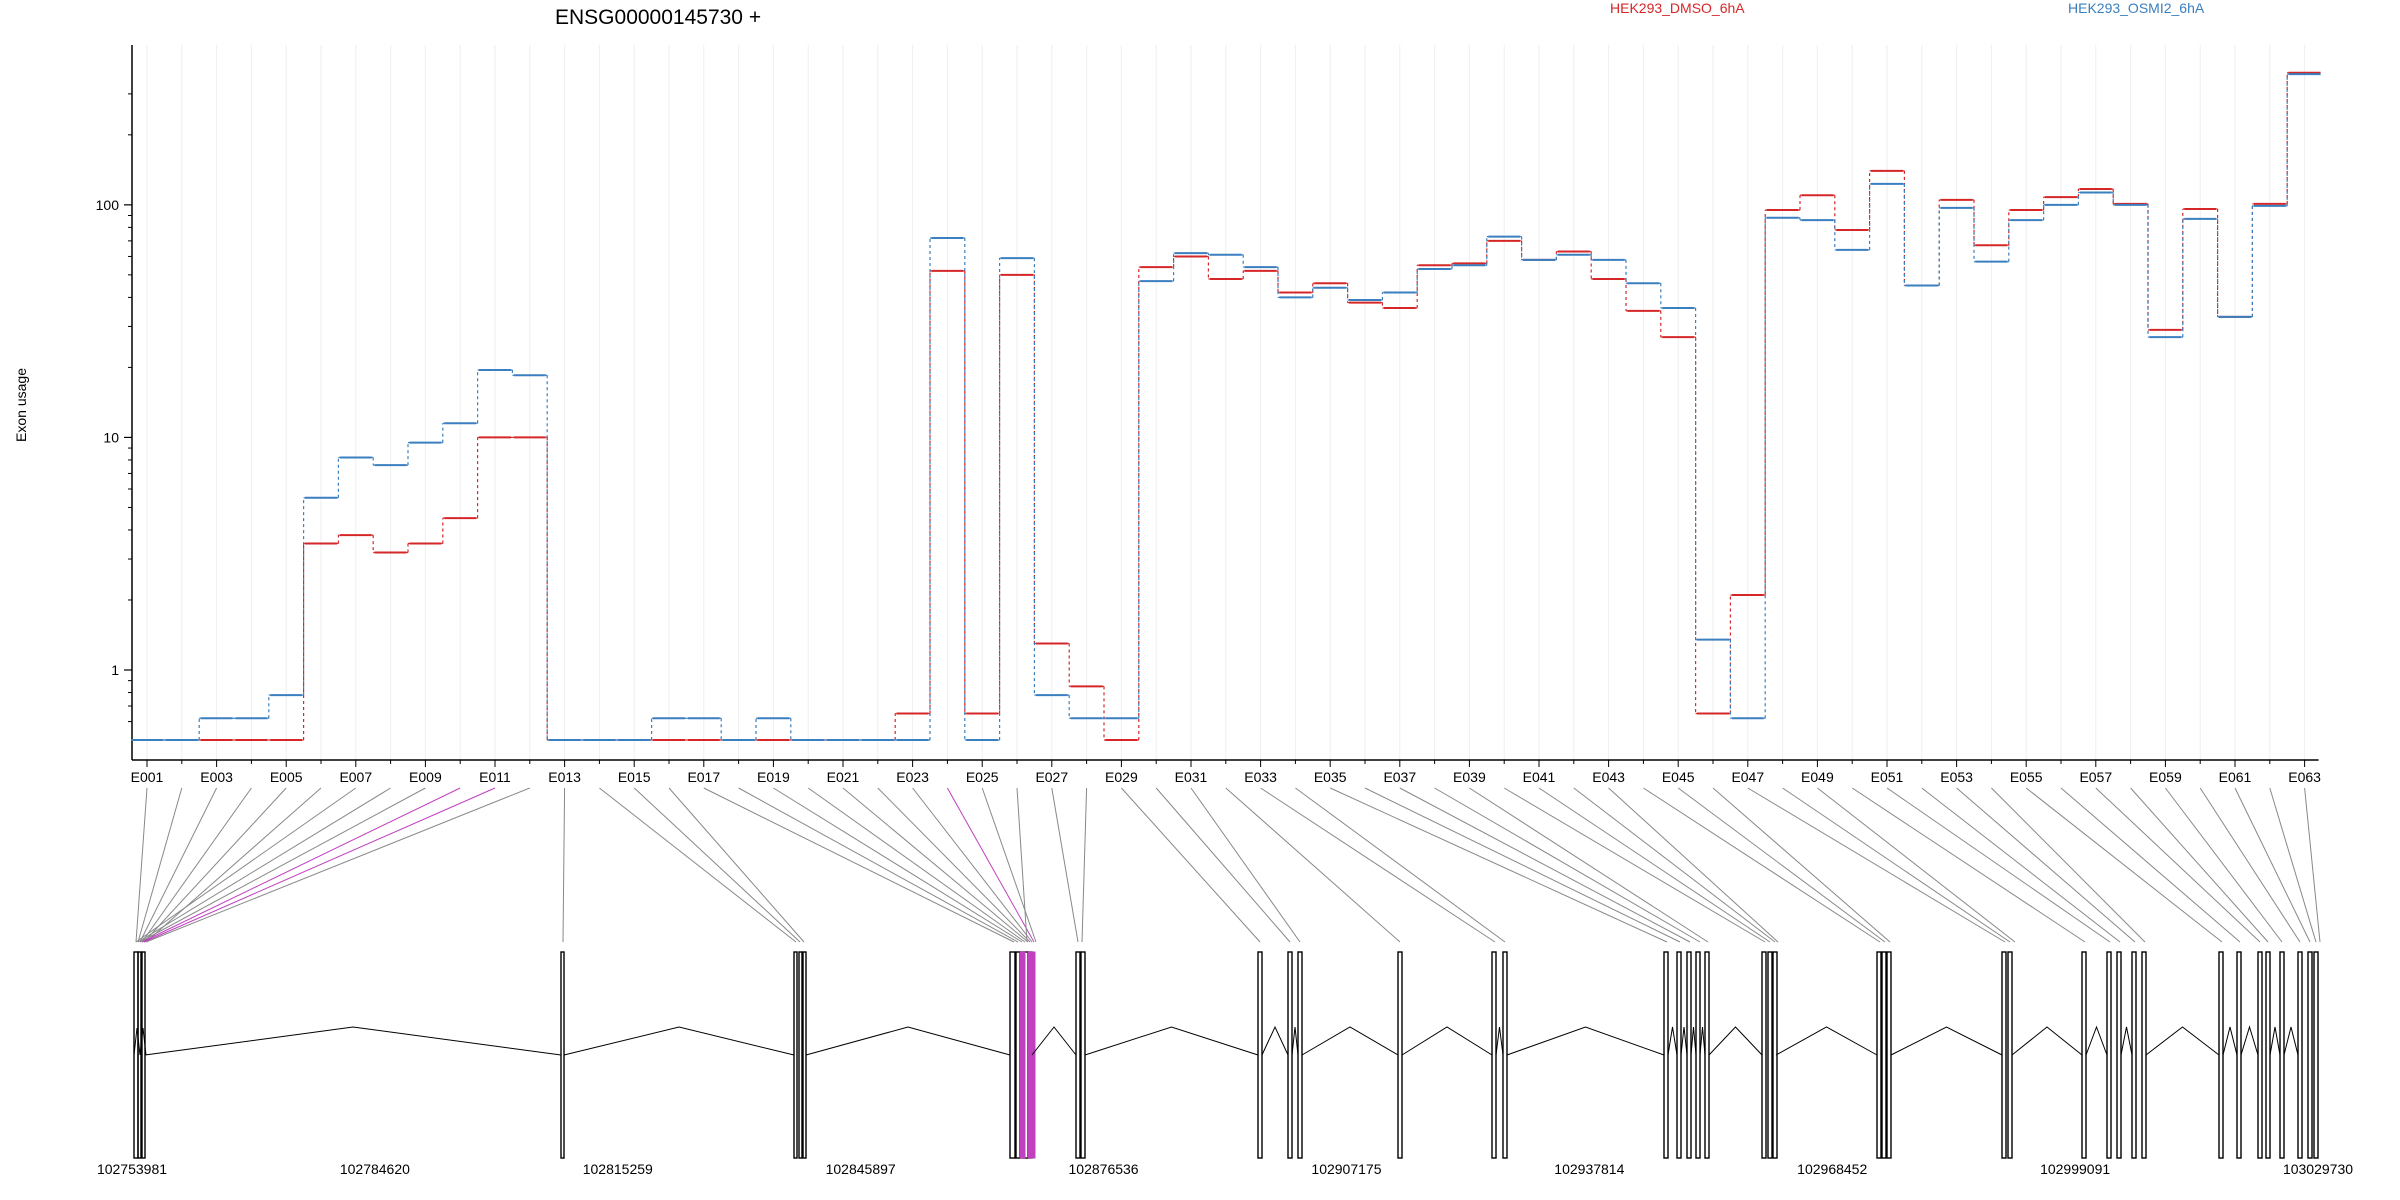  Describe the element at coordinates (1228, 865) in the screenshot. I see `exon-connectors` at that location.